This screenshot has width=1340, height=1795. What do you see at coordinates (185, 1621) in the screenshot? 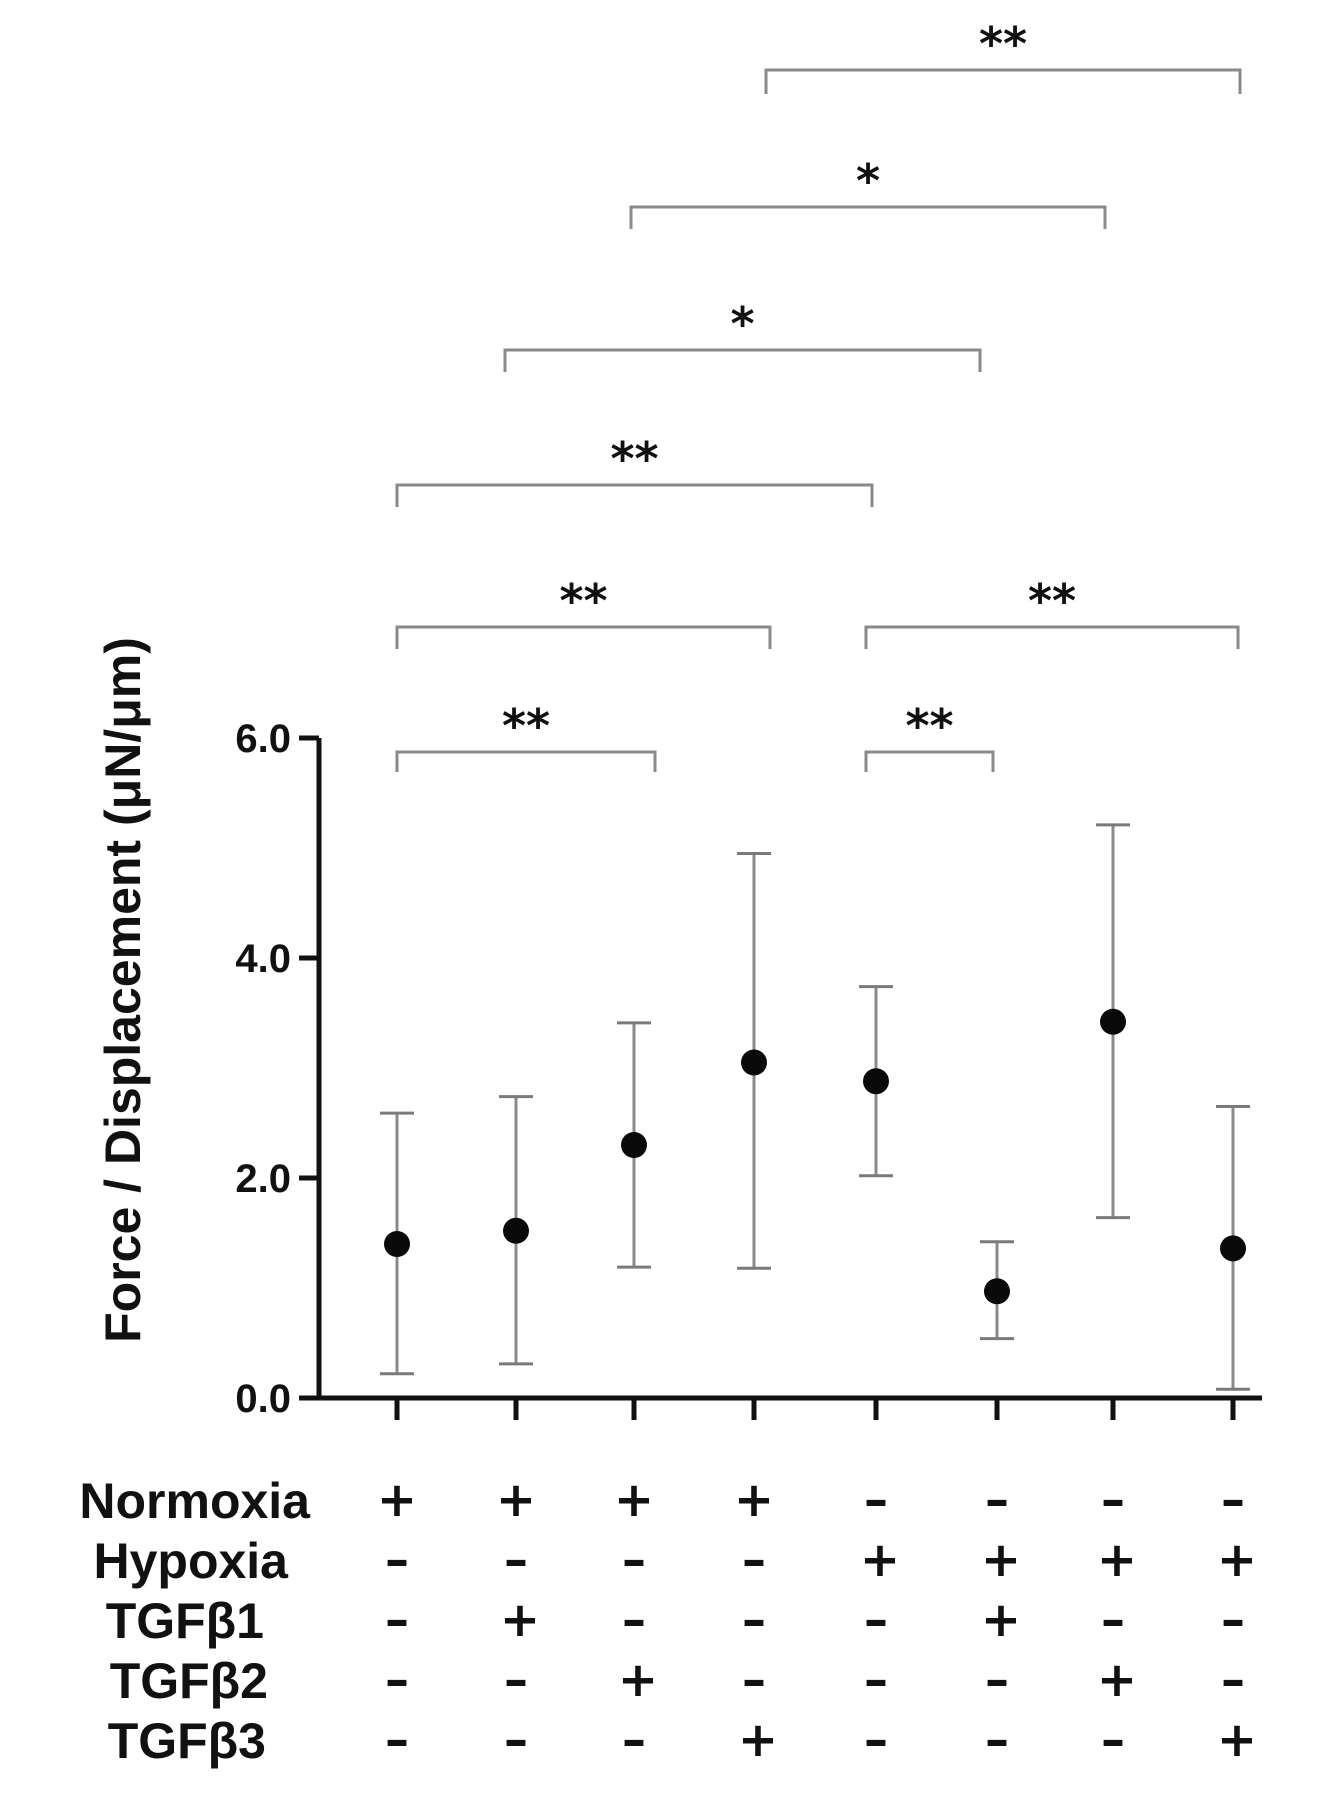
I see `condition-label: TGFβ1` at bounding box center [185, 1621].